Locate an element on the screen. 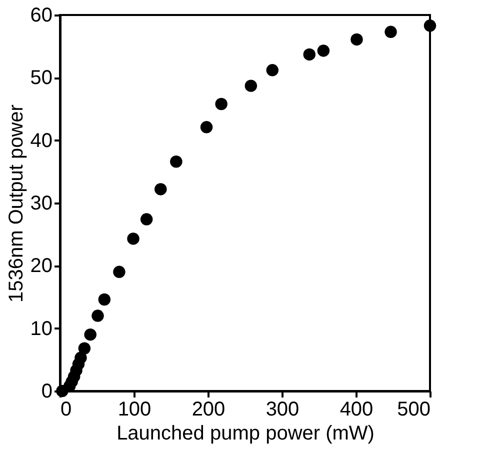 Image resolution: width=477 pixels, height=461 pixels. y-axis-title: 1536nm Output power is located at coordinates (16, 203).